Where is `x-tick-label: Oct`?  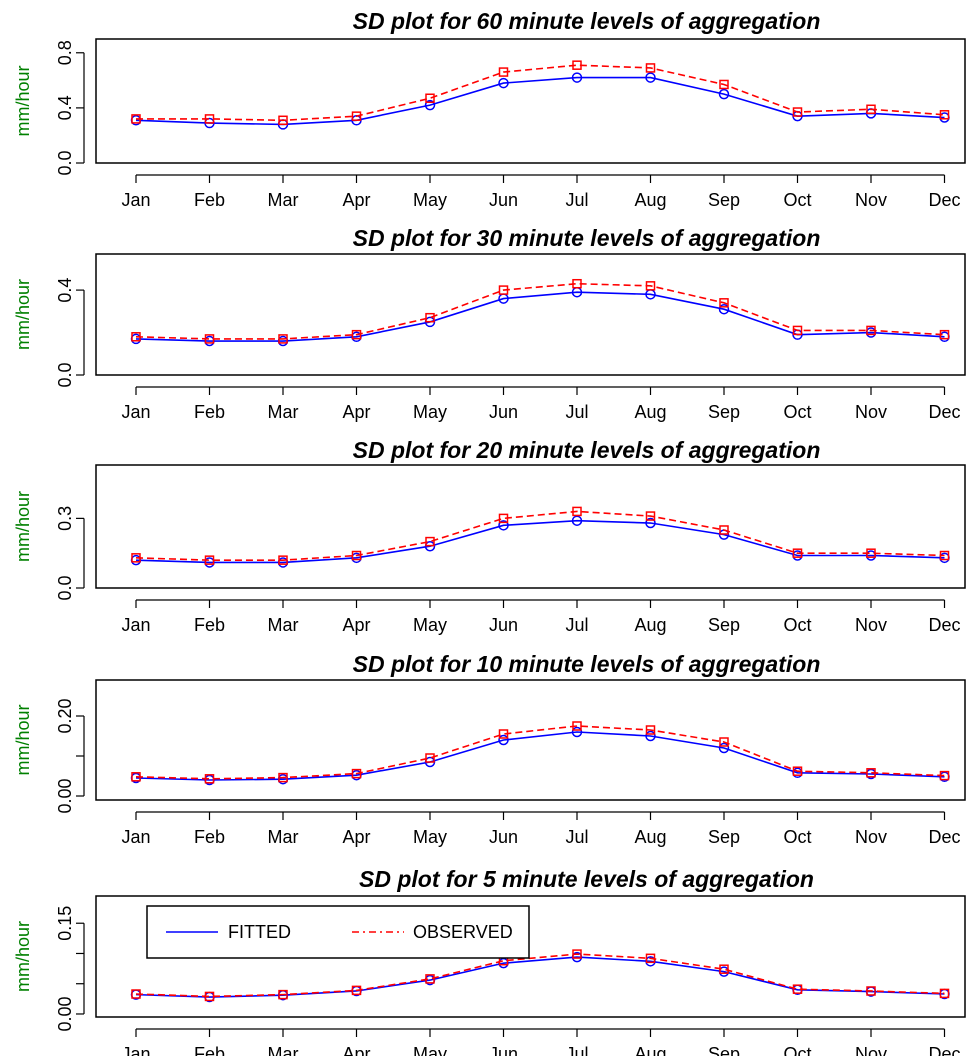
x-tick-label: Oct is located at coordinates (797, 625).